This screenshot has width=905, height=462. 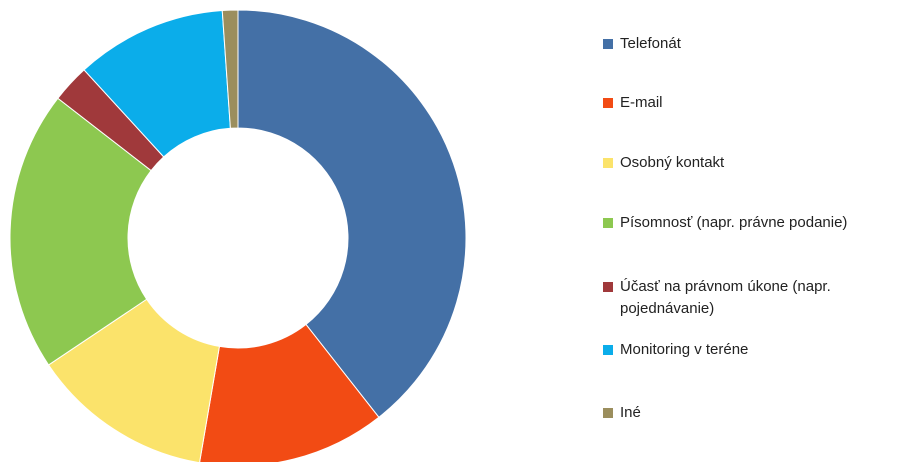 What do you see at coordinates (734, 222) in the screenshot?
I see `legend-label: Písomnosť (napr. právne podanie)` at bounding box center [734, 222].